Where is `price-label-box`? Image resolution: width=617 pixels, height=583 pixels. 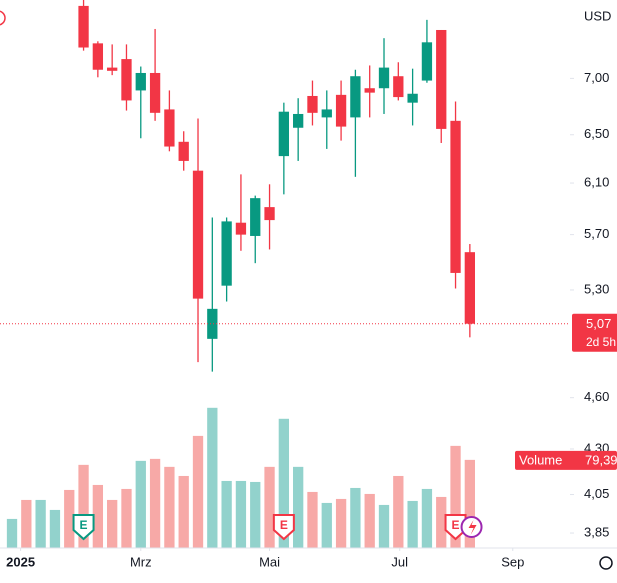 price-label-box is located at coordinates (594, 332).